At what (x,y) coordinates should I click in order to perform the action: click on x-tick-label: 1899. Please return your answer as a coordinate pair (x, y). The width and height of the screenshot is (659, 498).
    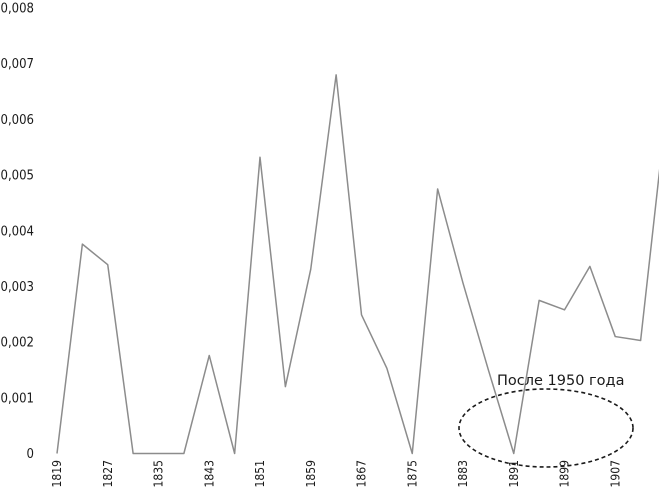
    Looking at the image, I should click on (565, 474).